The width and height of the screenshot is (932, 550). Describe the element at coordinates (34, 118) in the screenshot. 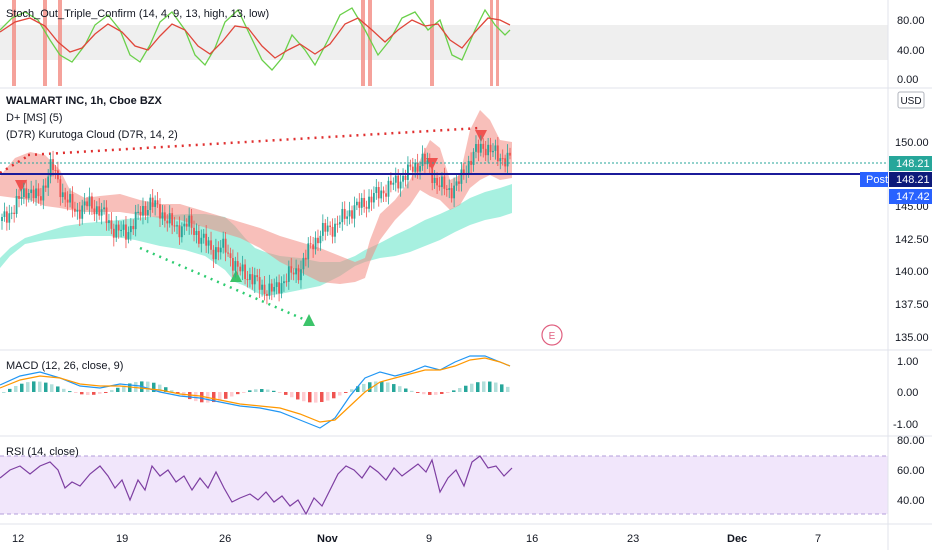

I see `dplus-indicator-title: D+ [MS] (5)` at that location.